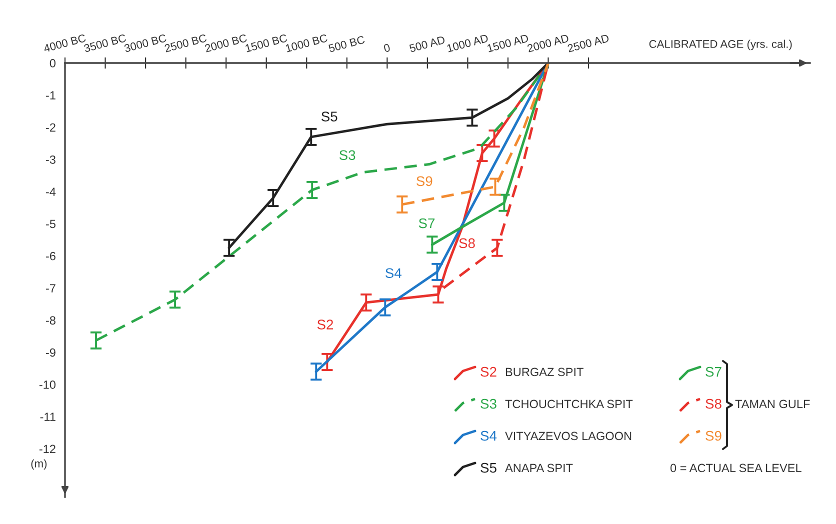 This screenshot has height=524, width=836. What do you see at coordinates (51, 159) in the screenshot?
I see `y-tick-label: -3` at bounding box center [51, 159].